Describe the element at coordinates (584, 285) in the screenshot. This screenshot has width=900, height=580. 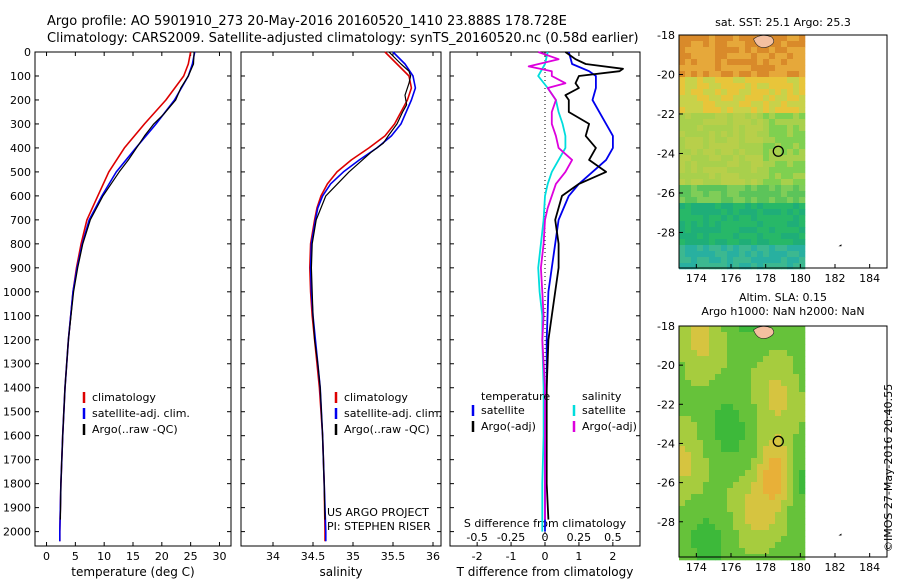
I see `series-line-argo-adj-` at that location.